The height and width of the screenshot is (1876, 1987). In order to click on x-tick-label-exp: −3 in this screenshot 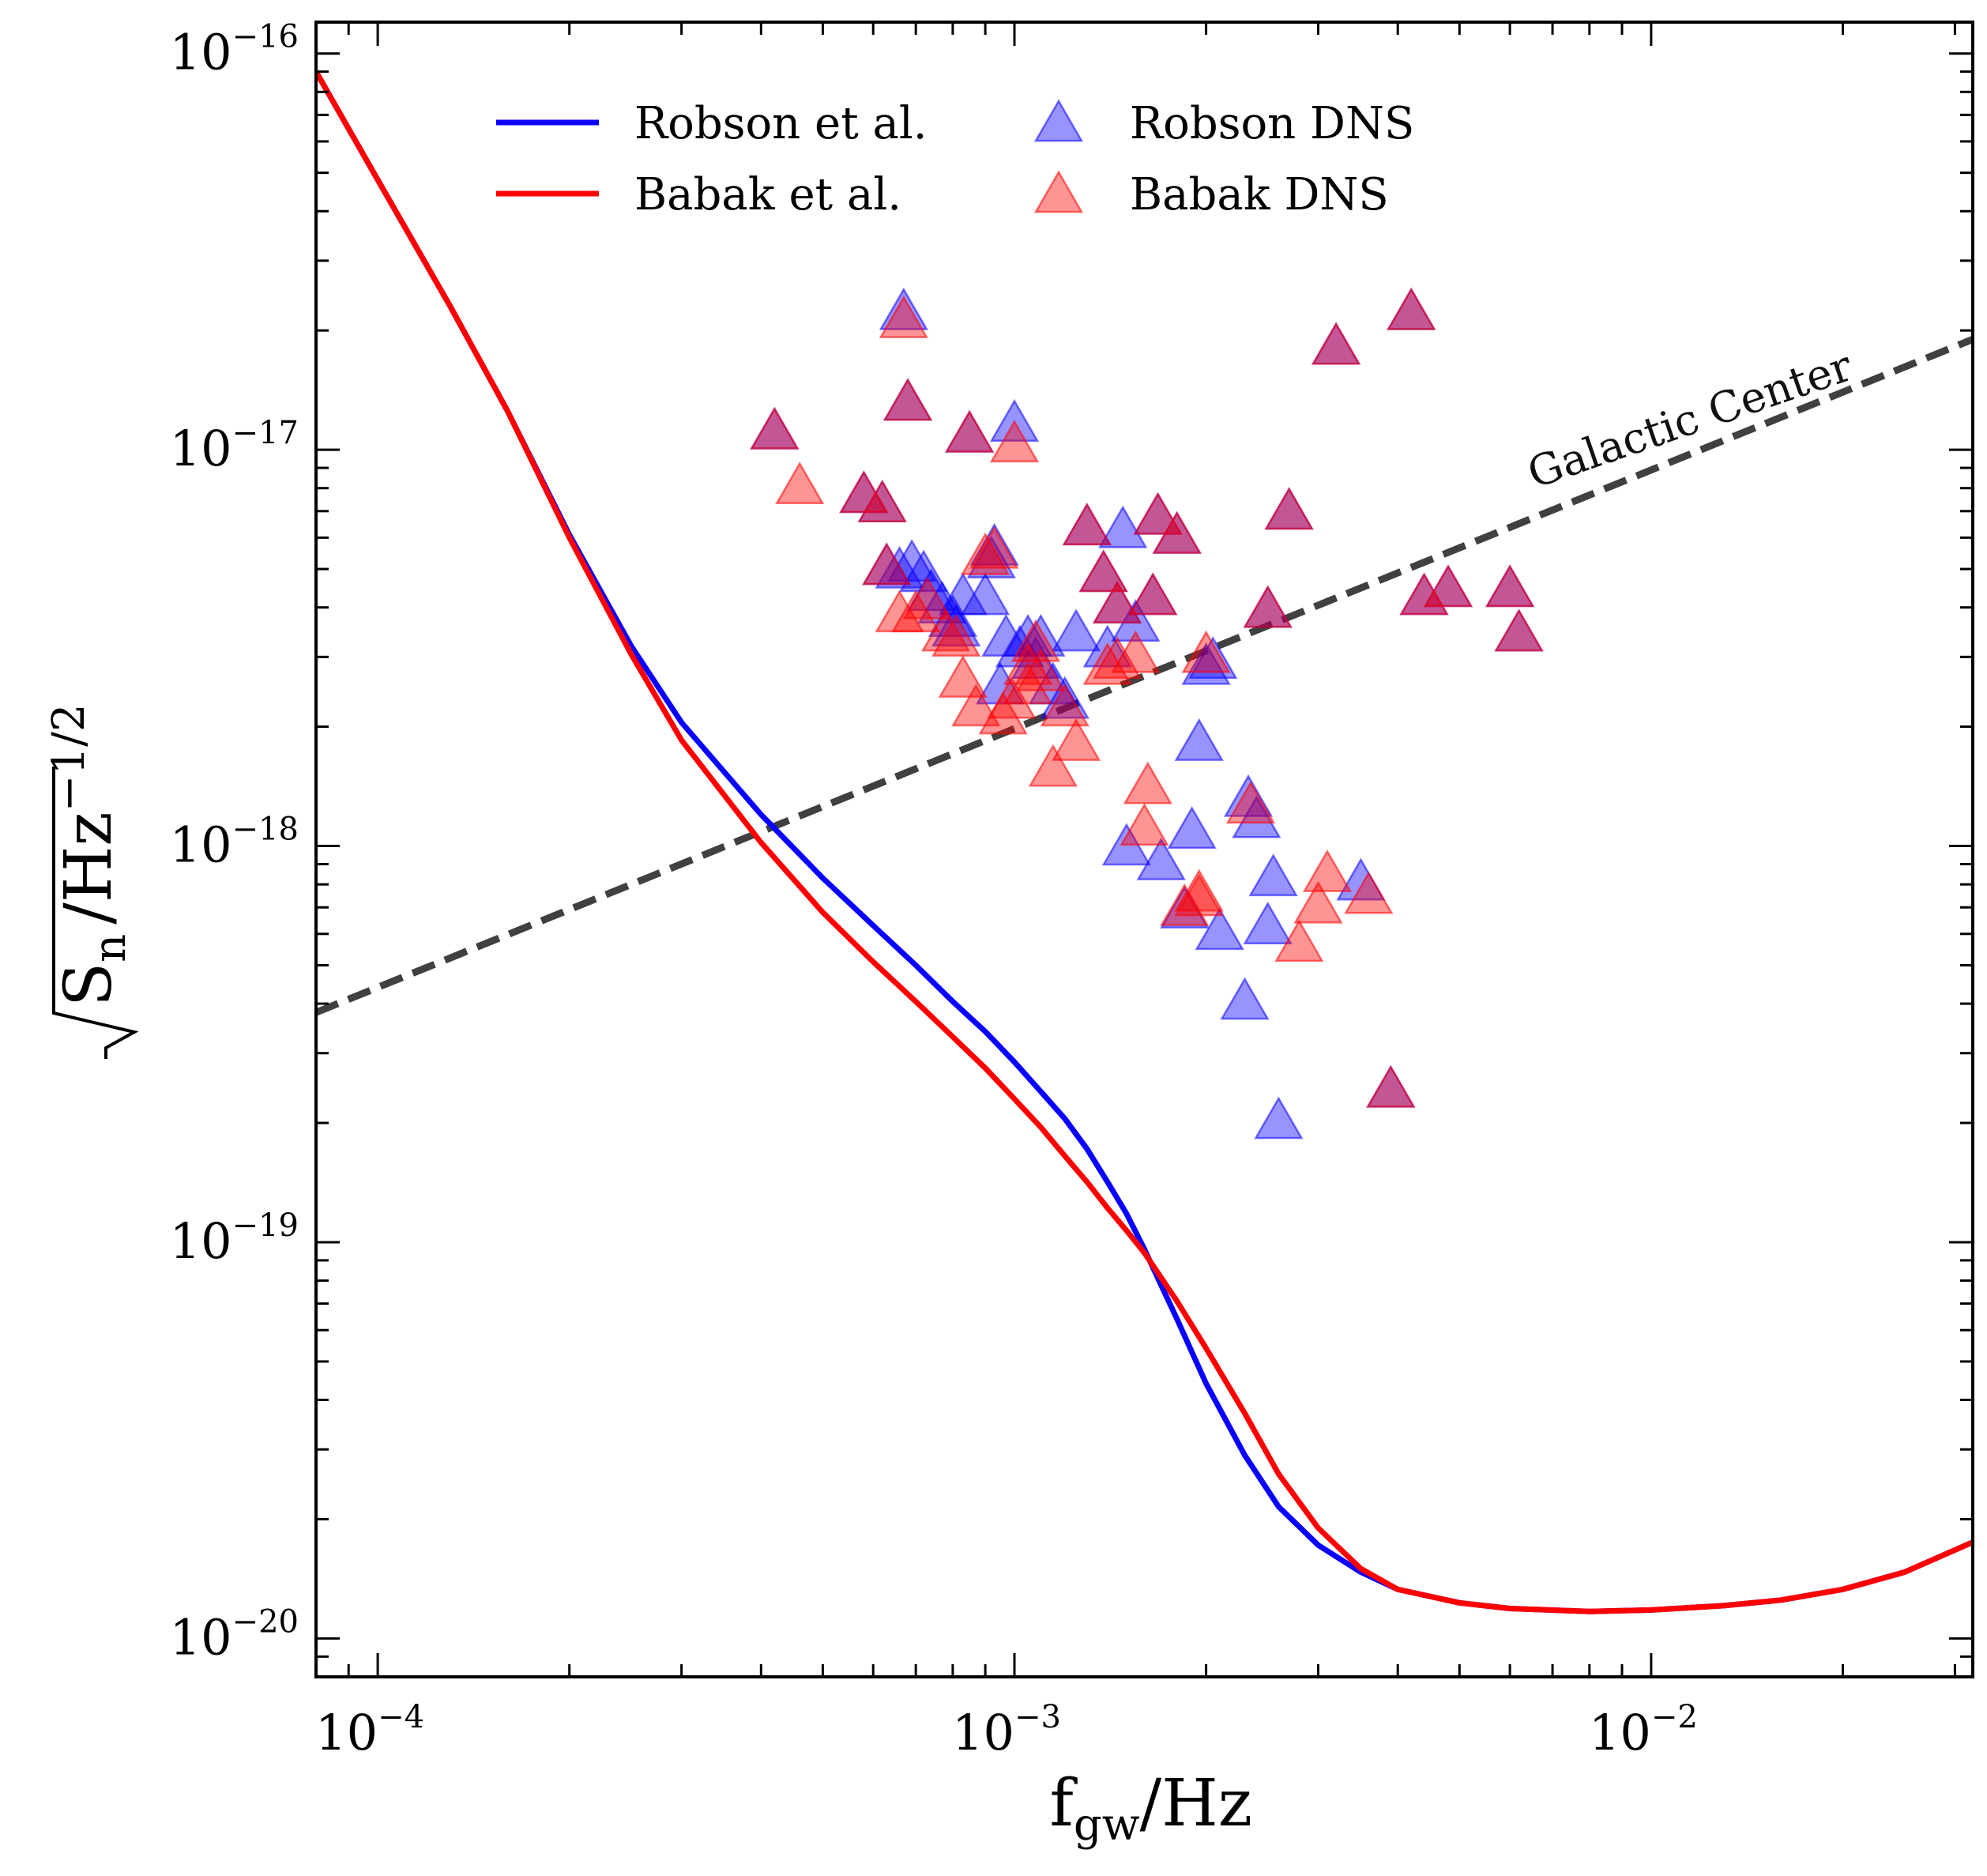, I will do `click(1037, 1717)`.